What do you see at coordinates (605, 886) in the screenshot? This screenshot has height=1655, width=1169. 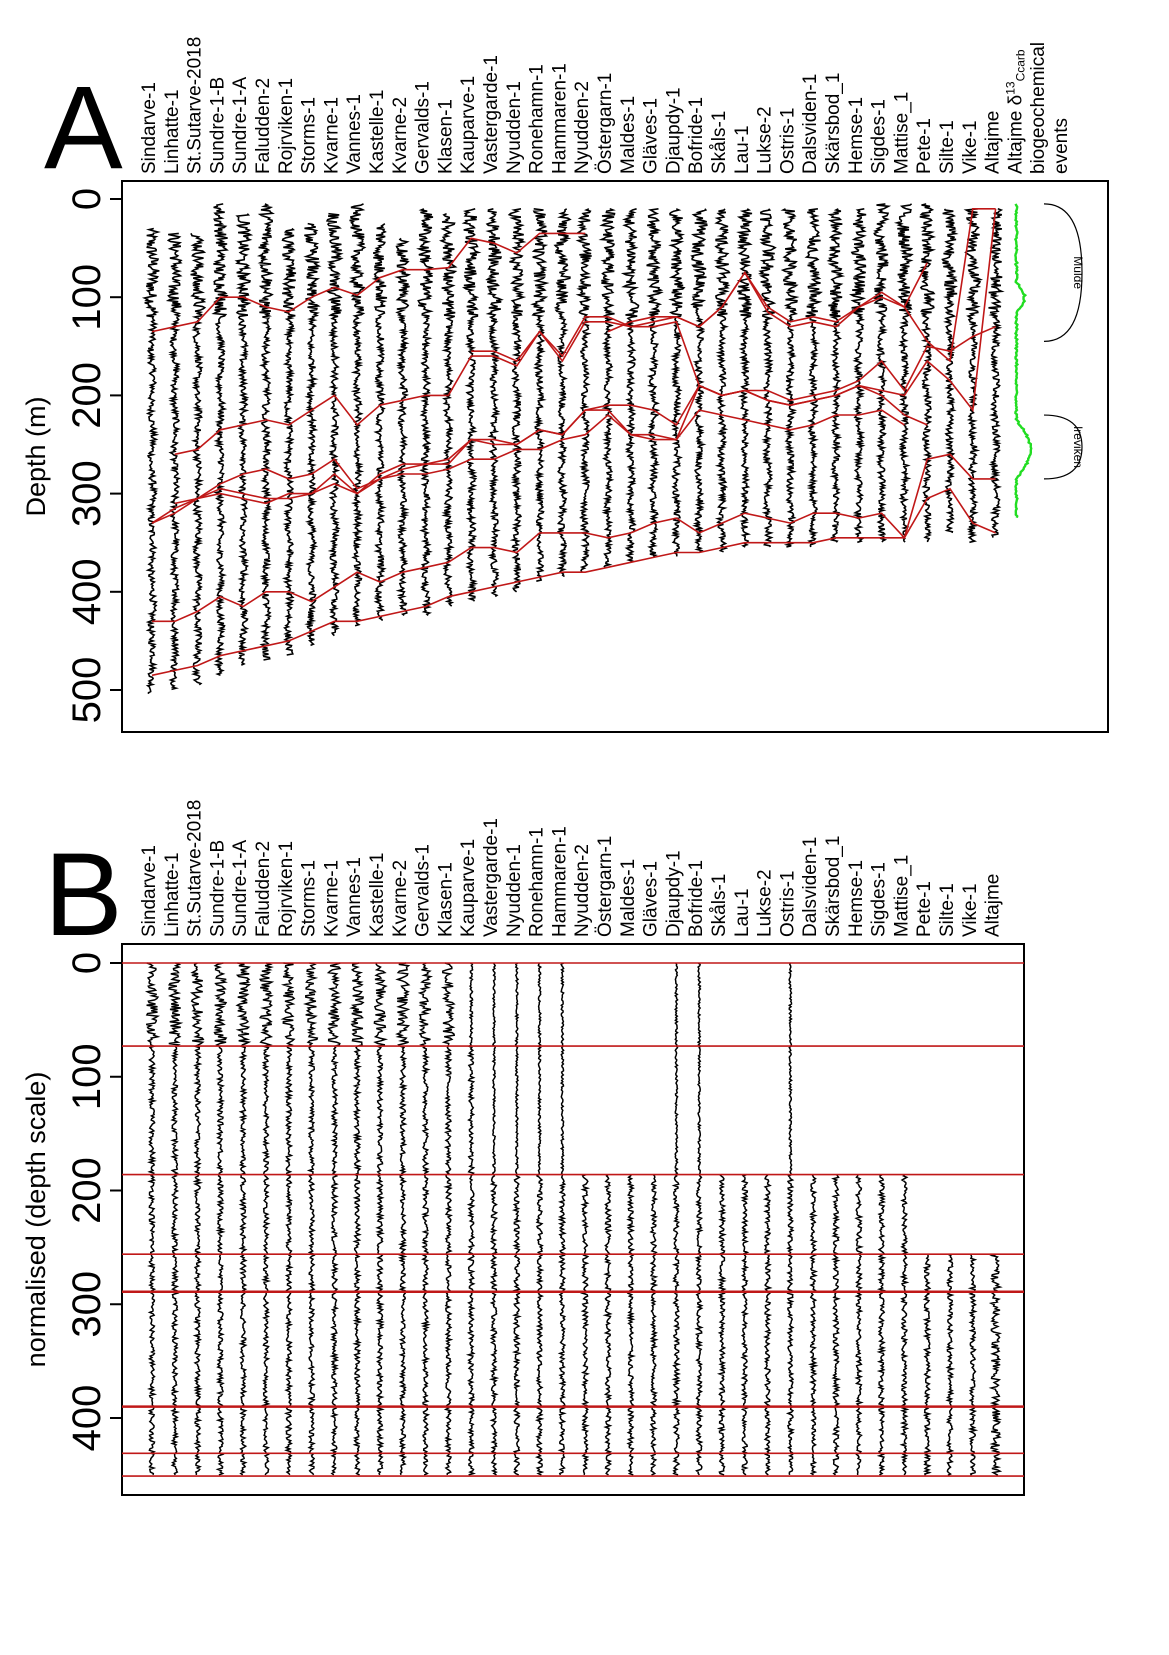 I see `well-label: Östergarn-1` at bounding box center [605, 886].